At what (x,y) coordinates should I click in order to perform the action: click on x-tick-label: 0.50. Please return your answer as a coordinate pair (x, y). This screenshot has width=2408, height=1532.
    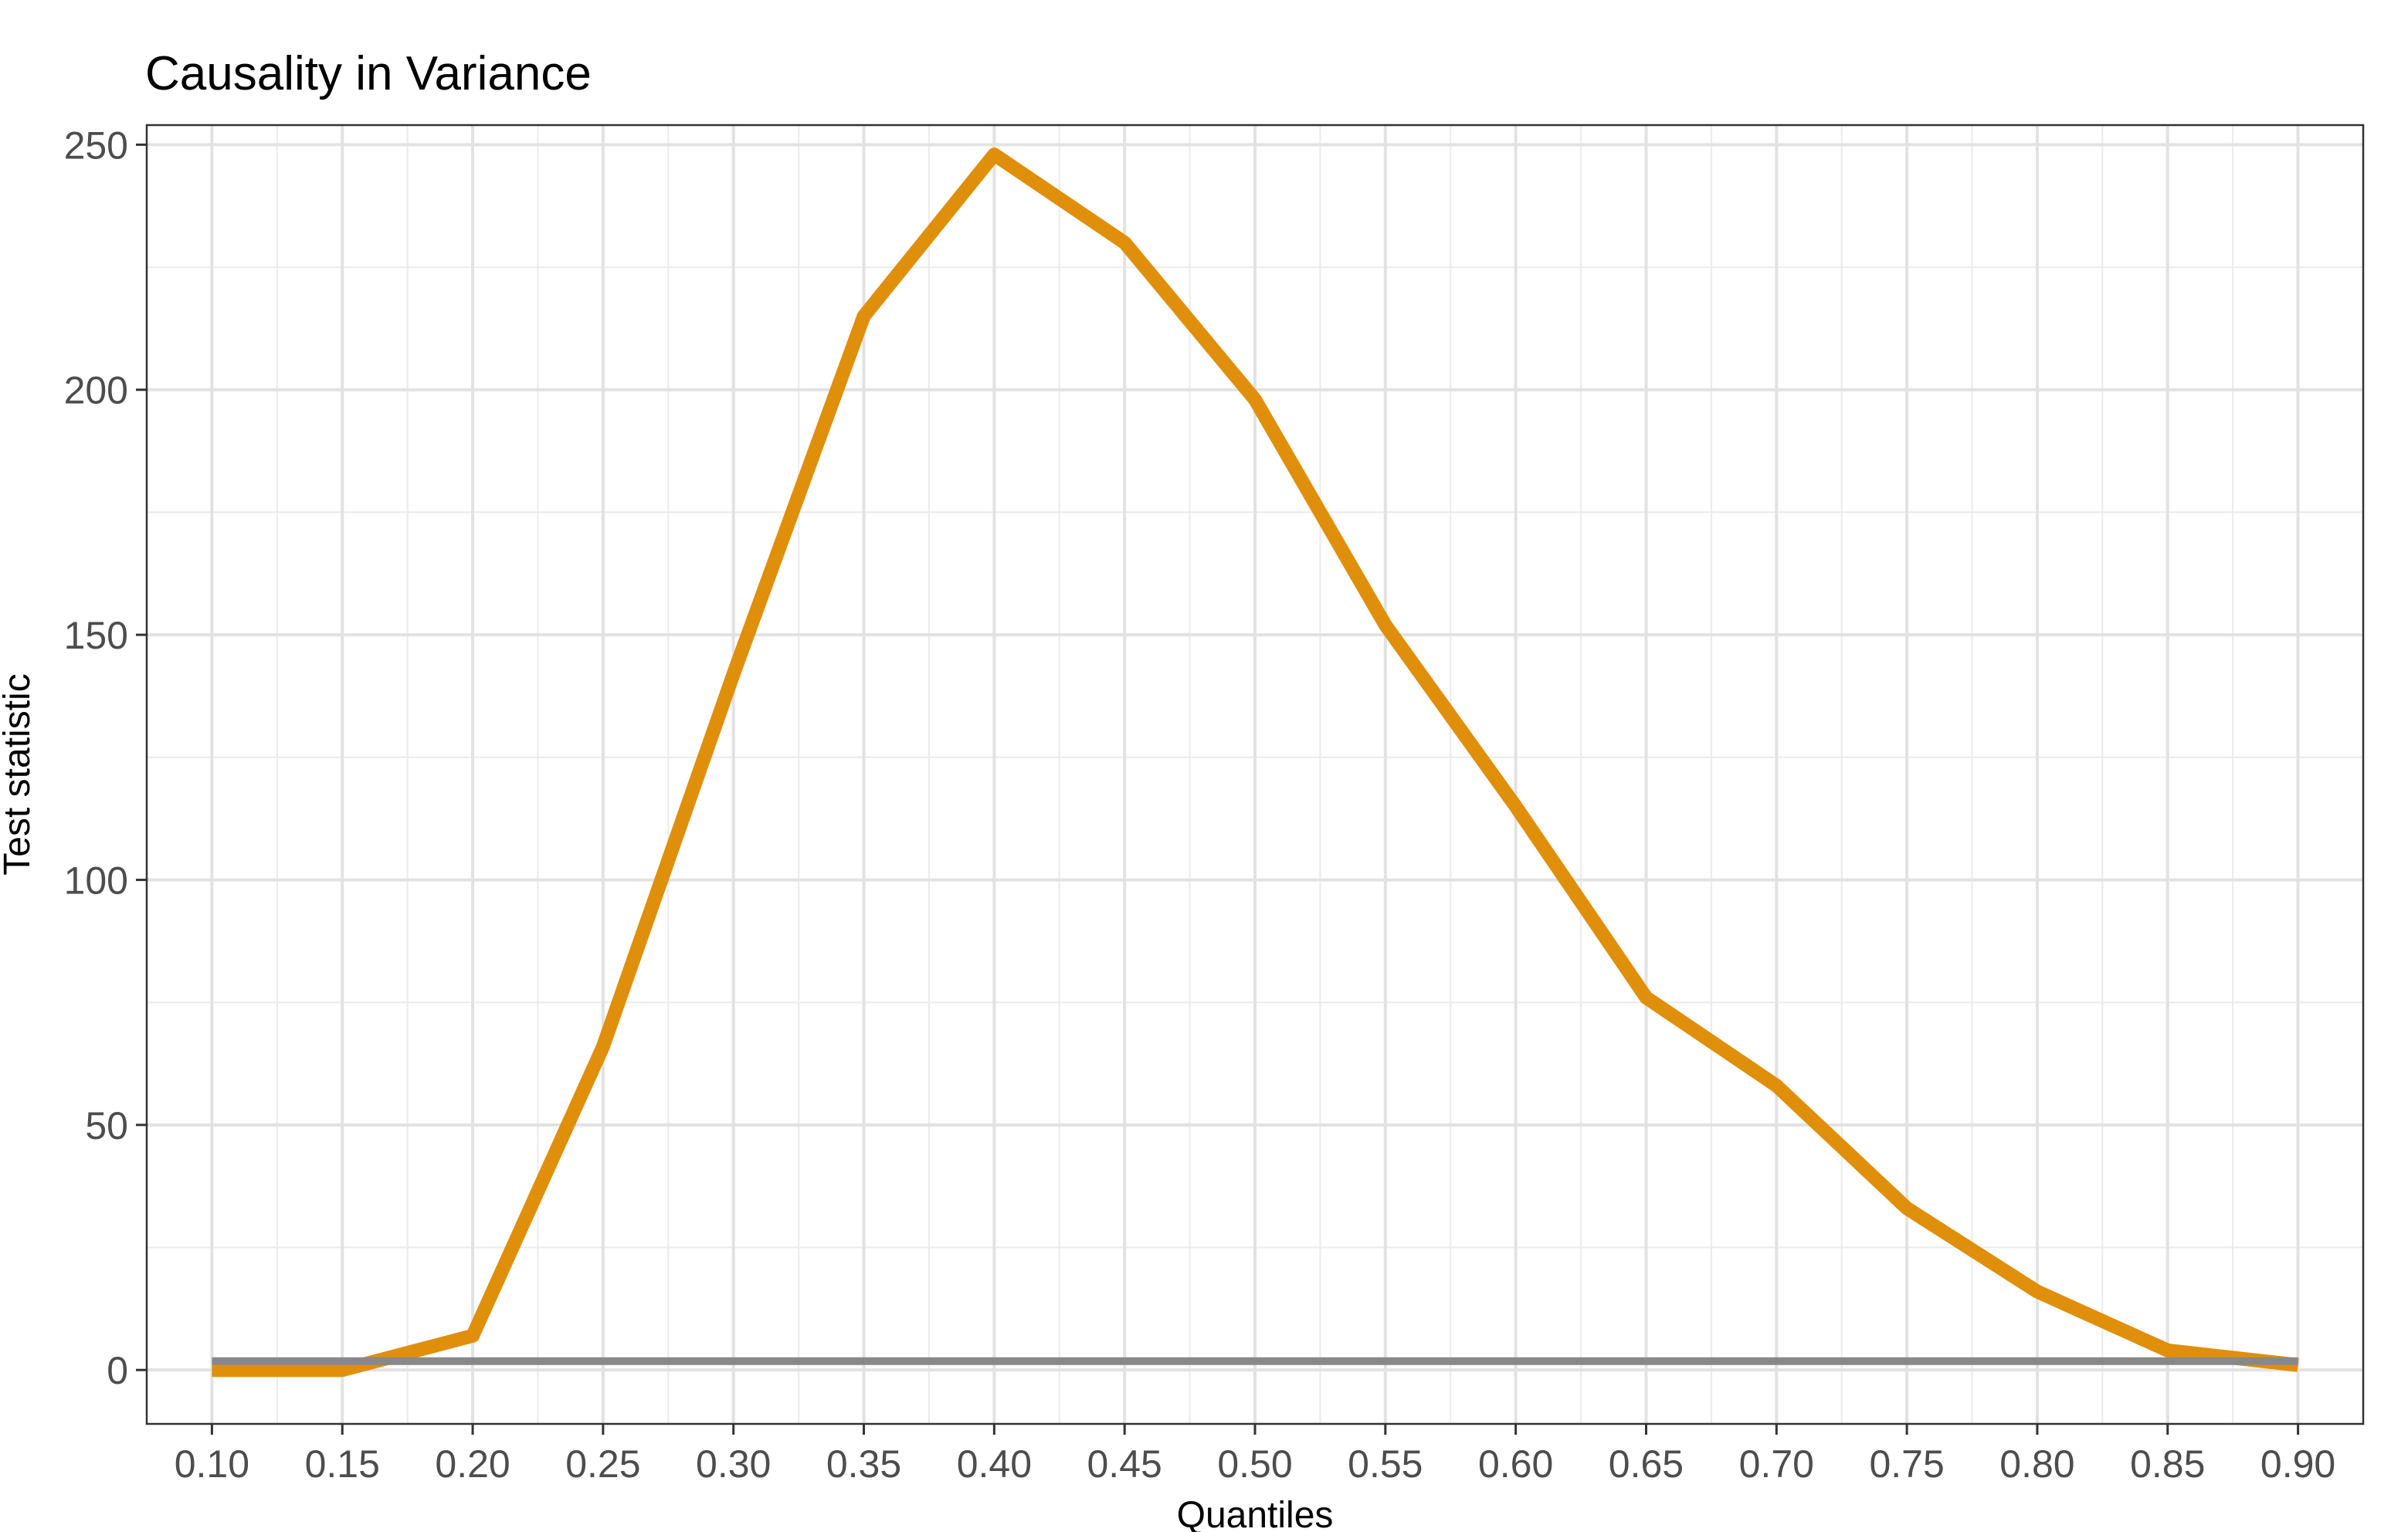
    Looking at the image, I should click on (1254, 1464).